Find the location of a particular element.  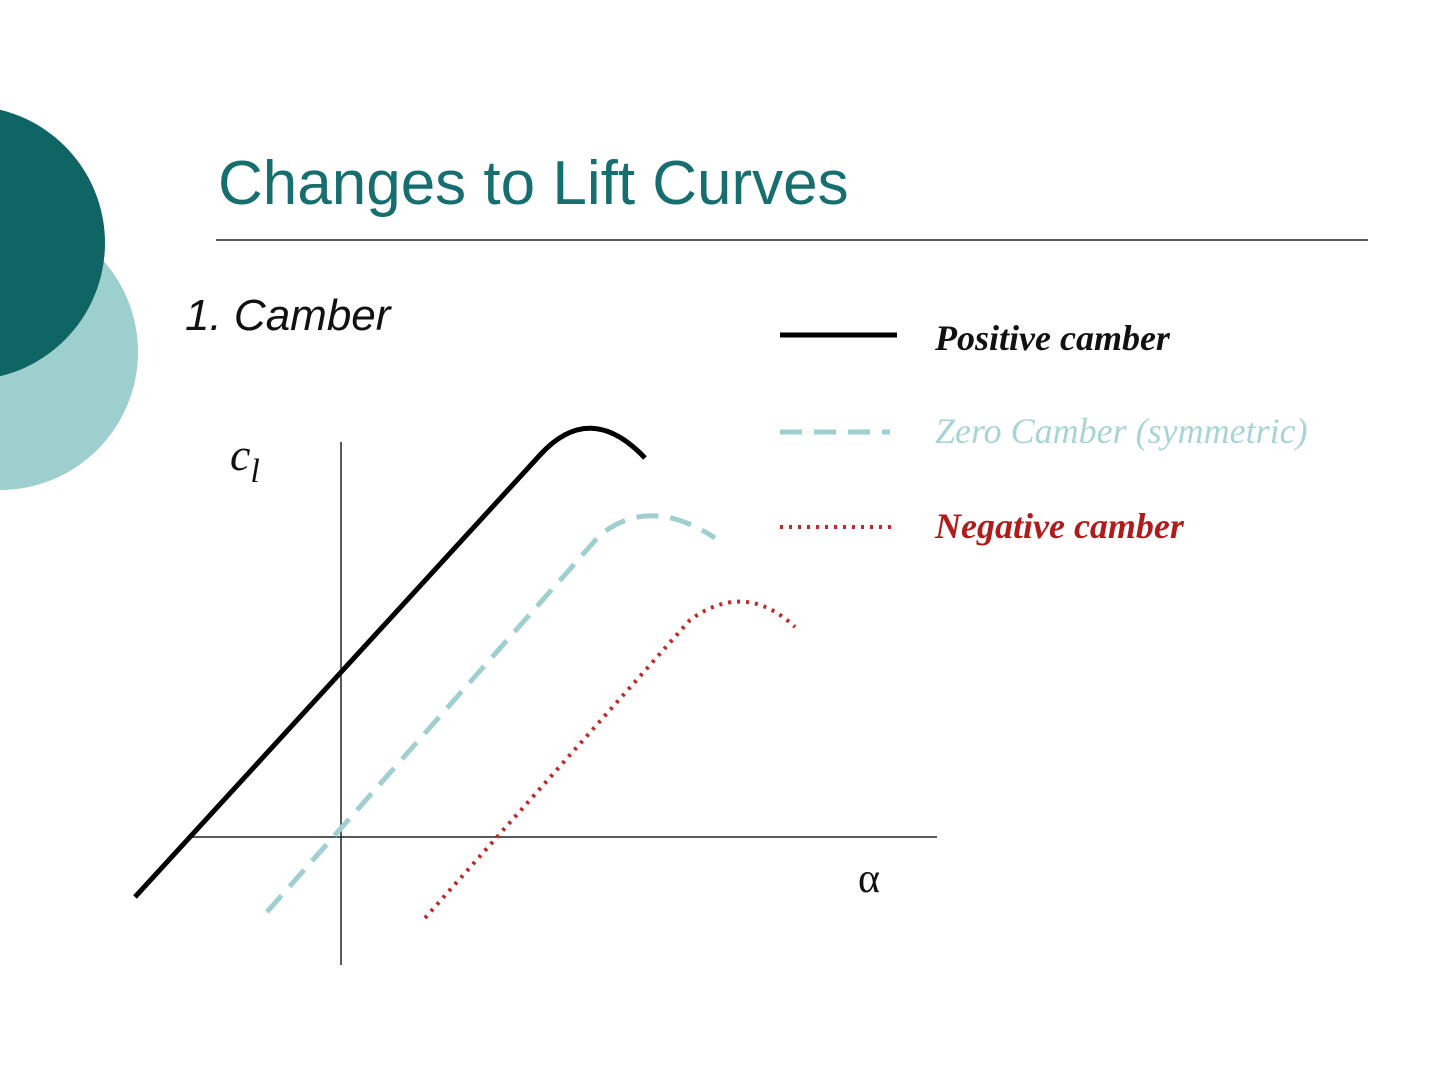

slide-title: Changes to Lift Curves is located at coordinates (533, 183).